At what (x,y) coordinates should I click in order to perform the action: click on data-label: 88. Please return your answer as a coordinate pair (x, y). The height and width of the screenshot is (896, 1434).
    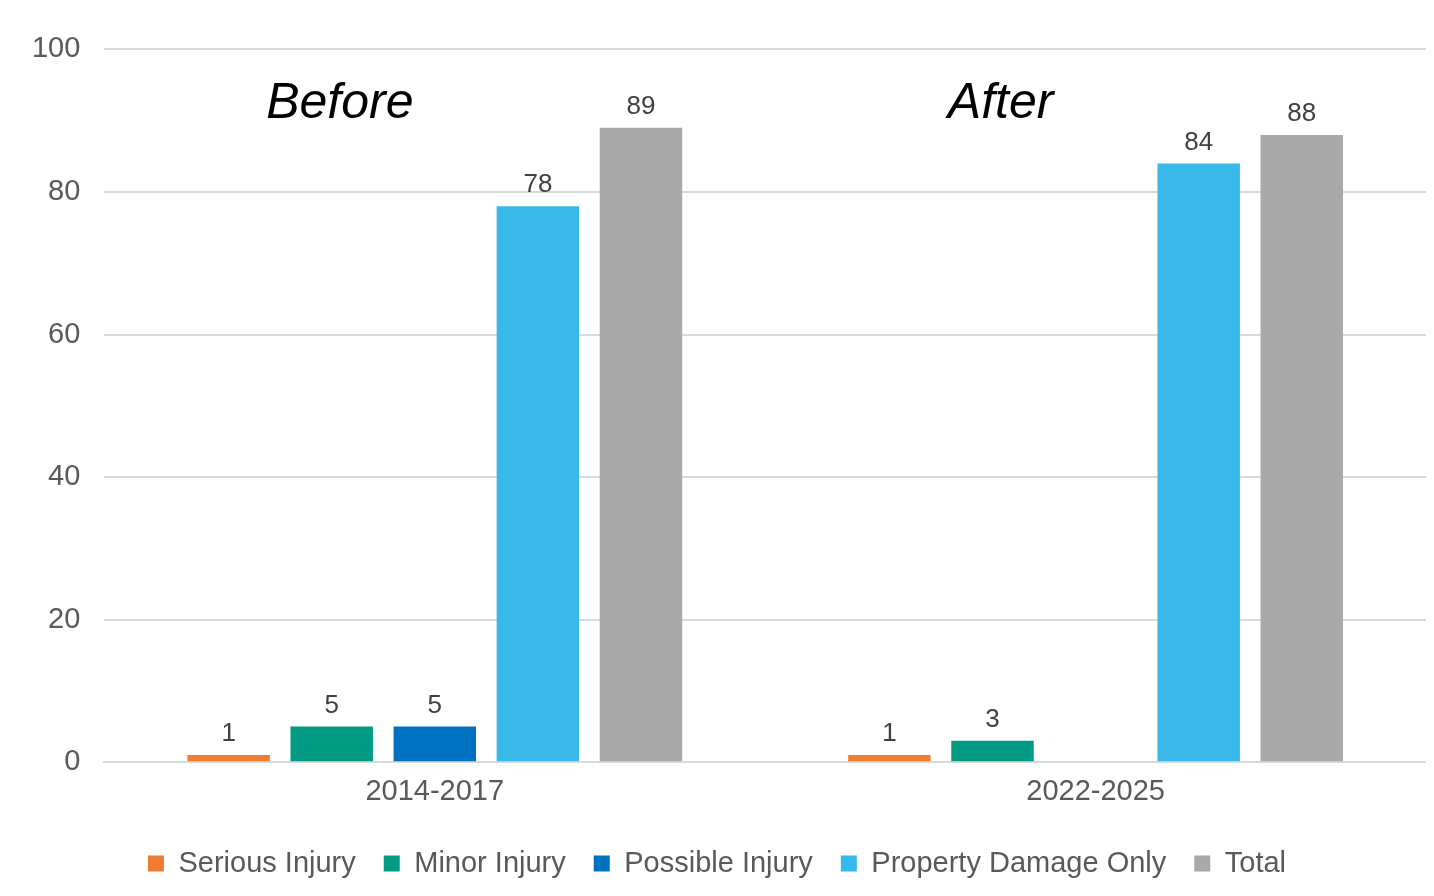
    Looking at the image, I should click on (1302, 112).